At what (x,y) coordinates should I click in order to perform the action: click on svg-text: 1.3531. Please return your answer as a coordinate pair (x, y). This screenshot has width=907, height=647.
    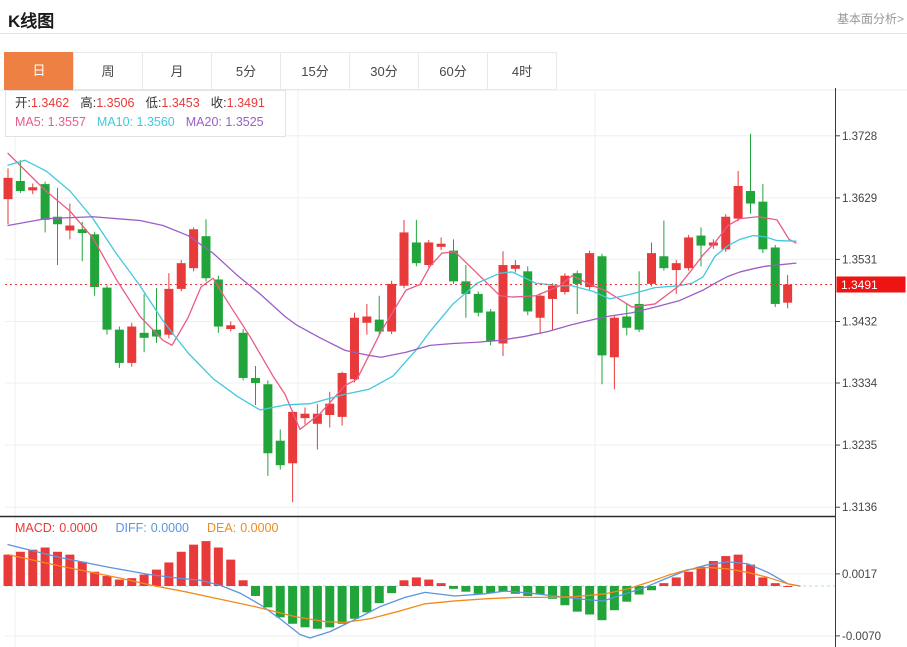
    Looking at the image, I should click on (859, 260).